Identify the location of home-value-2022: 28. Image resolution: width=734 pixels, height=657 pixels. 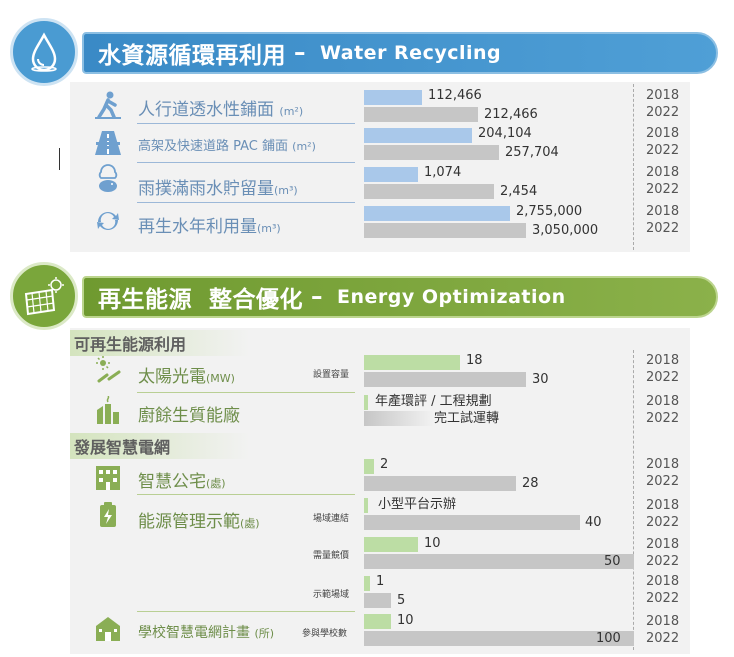
(530, 483).